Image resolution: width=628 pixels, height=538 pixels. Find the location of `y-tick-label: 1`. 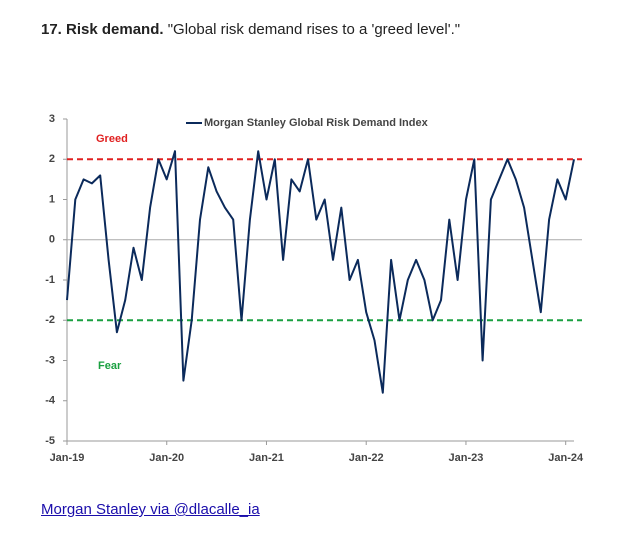

y-tick-label: 1 is located at coordinates (52, 199).